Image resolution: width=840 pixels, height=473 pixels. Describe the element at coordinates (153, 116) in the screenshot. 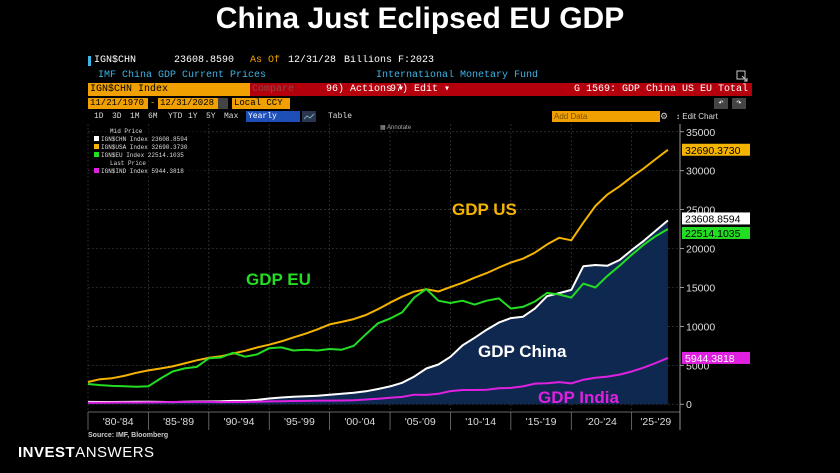

I see `range-button: 6M` at that location.